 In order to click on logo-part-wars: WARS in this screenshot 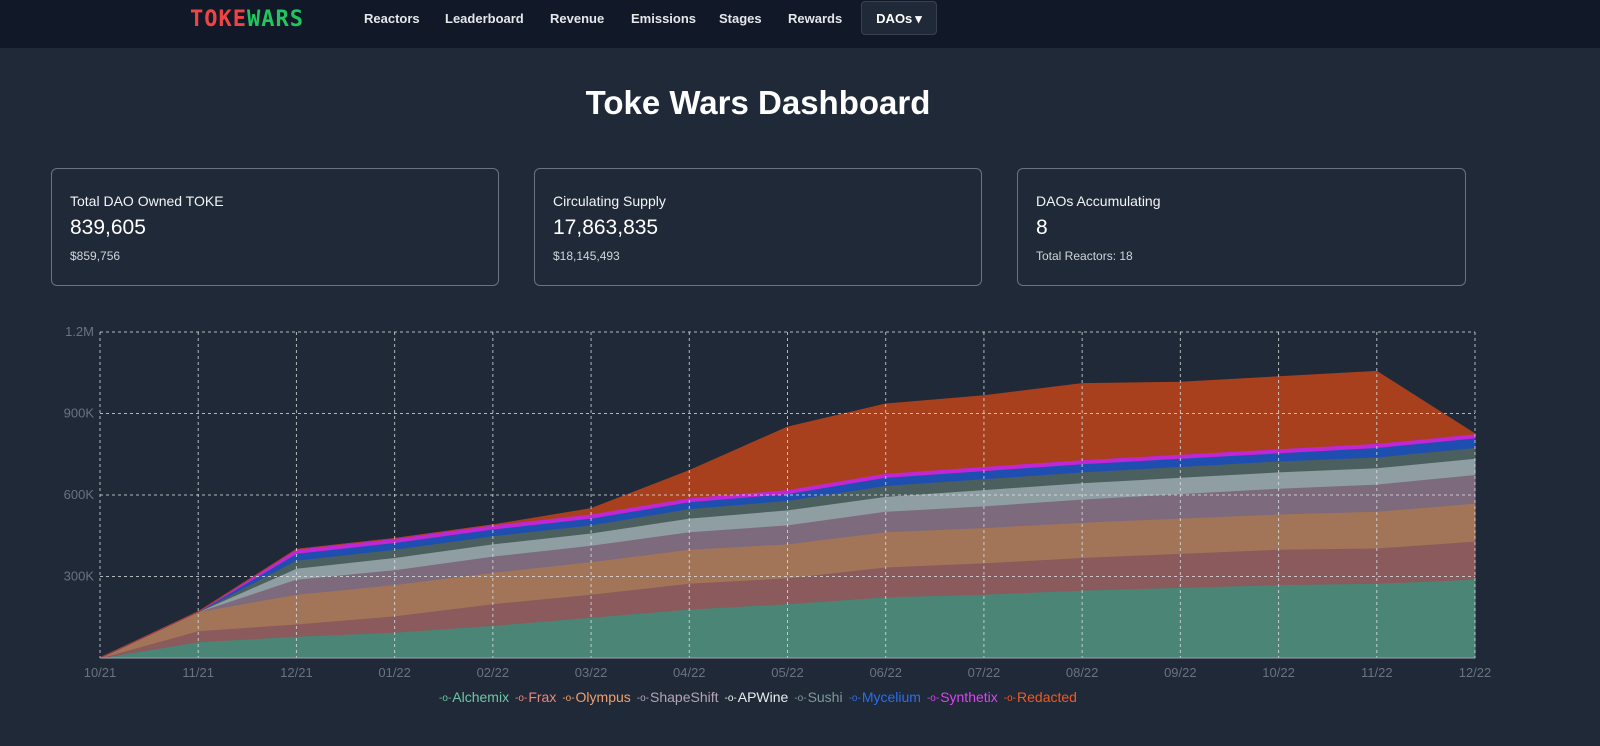, I will do `click(275, 19)`.